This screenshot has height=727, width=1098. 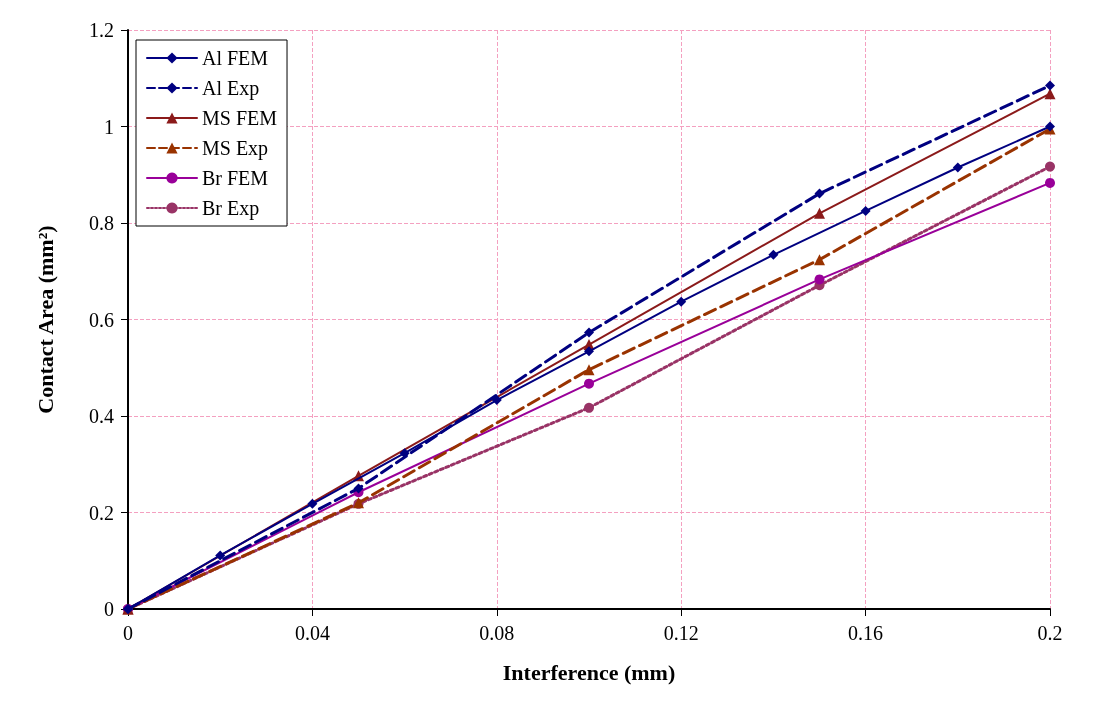 I want to click on y-tick-label: 0.6, so click(x=101, y=319).